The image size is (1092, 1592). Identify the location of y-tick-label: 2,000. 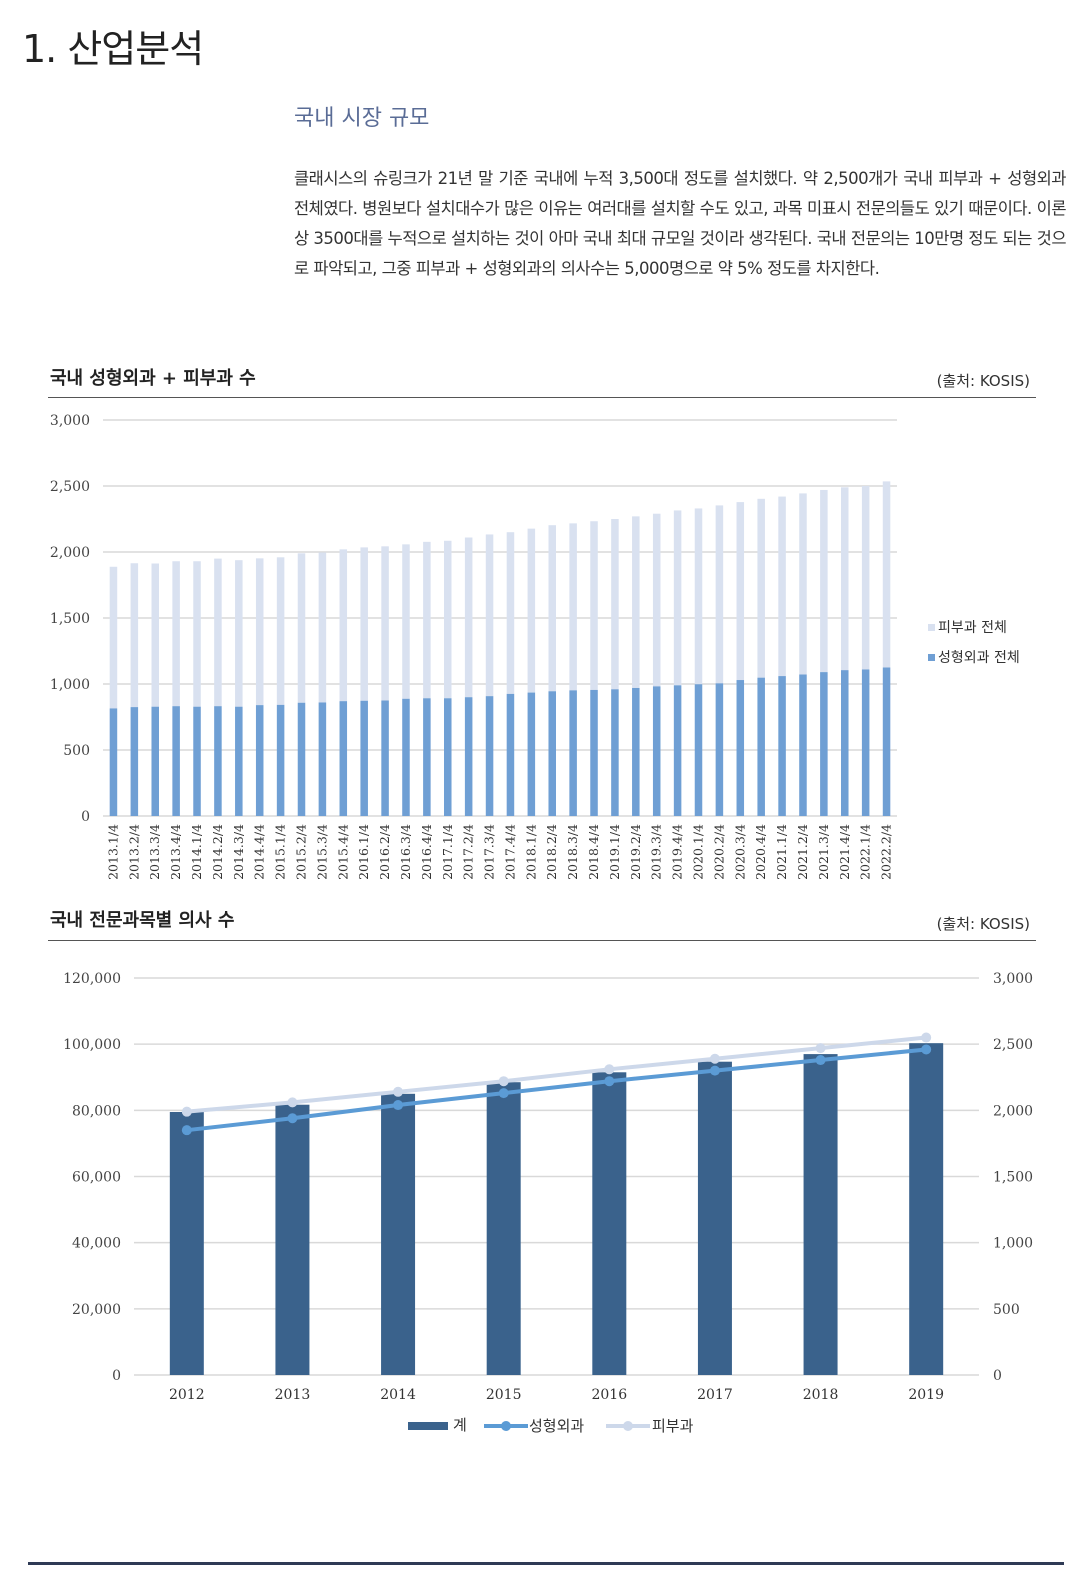
(70, 553).